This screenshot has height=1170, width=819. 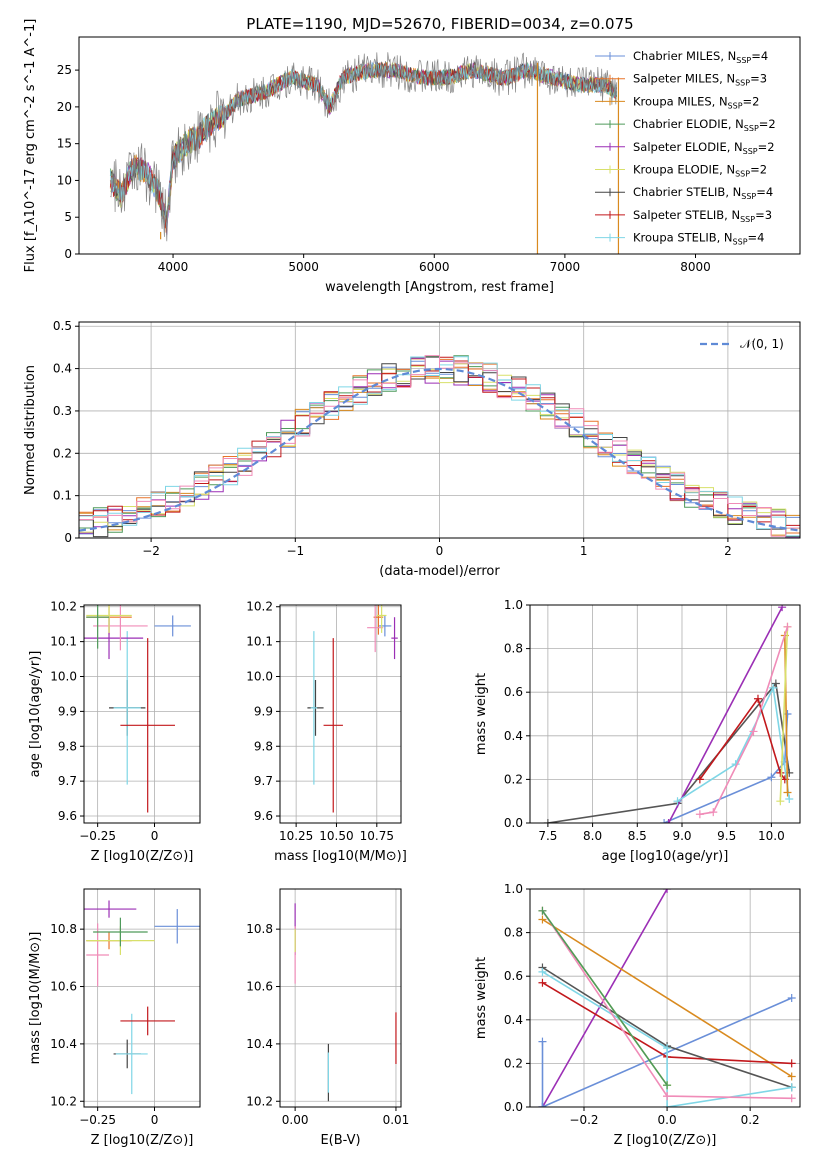 I want to click on y-tick-label: 0.3, so click(x=62, y=411).